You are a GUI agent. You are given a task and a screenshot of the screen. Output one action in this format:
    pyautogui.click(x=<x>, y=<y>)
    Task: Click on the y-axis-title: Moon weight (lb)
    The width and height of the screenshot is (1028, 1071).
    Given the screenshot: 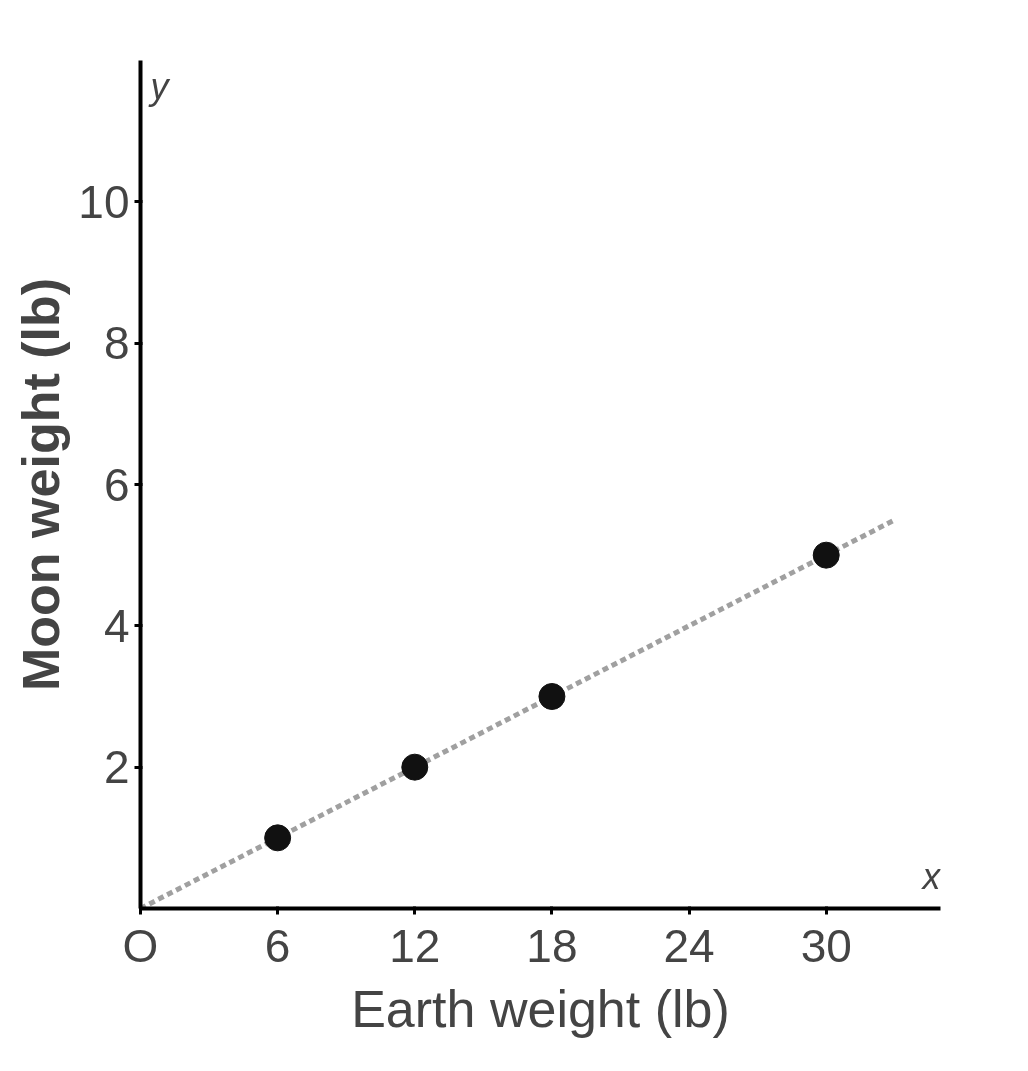 What is the action you would take?
    pyautogui.click(x=41, y=484)
    